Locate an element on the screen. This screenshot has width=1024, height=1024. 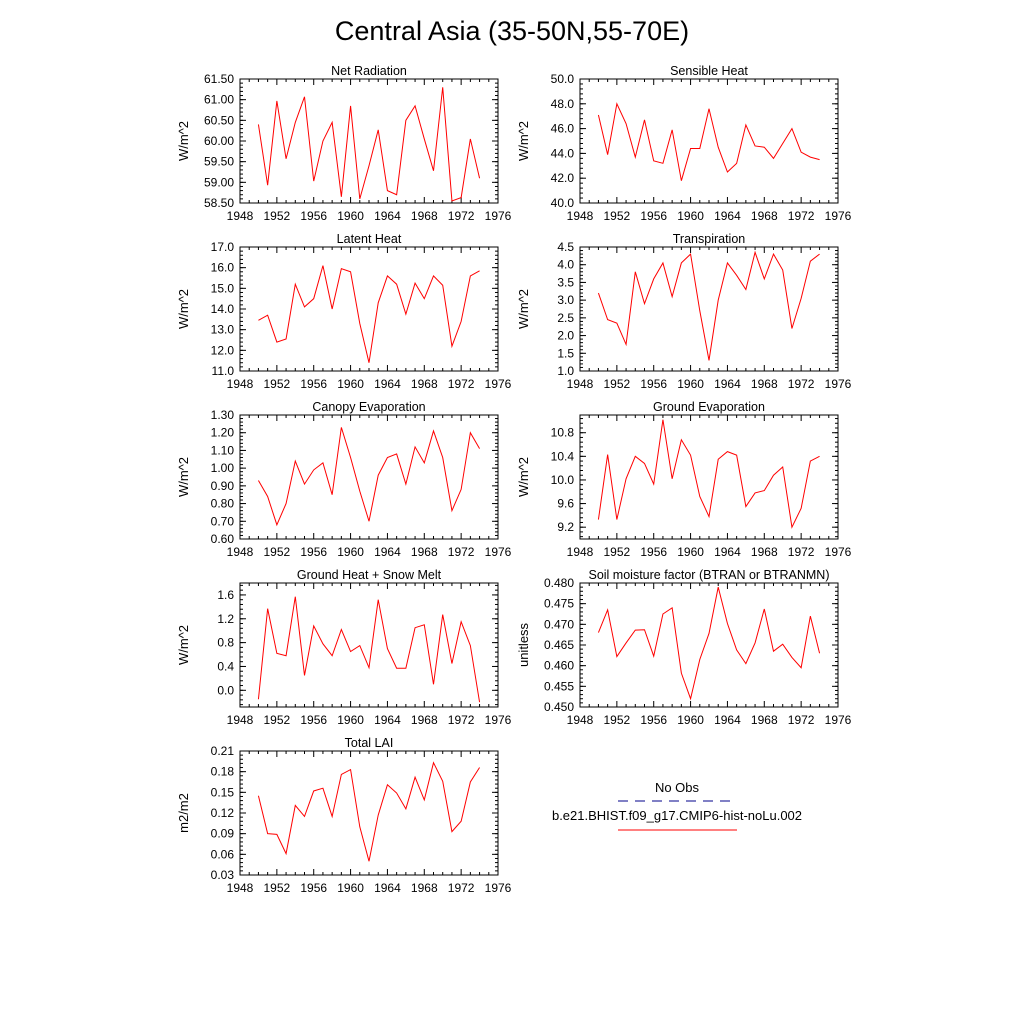
chart-soil-moisture-factor-btran-or-btranmn-xtick-label: 1976 is located at coordinates (838, 720).